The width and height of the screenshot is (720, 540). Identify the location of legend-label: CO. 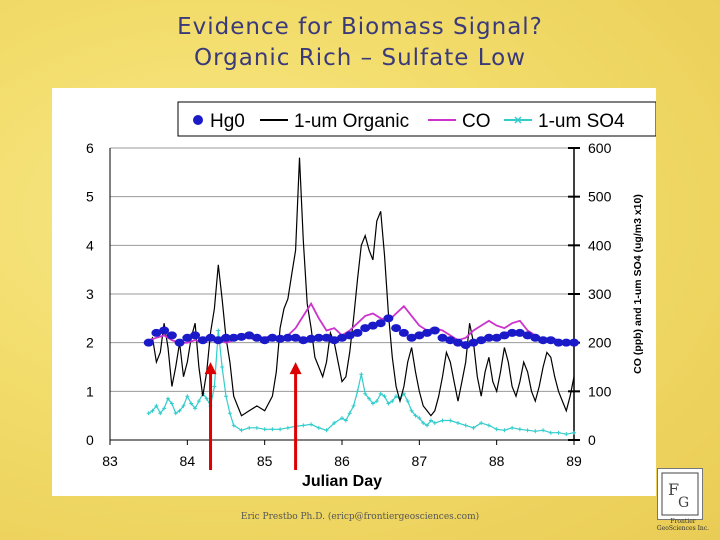
(476, 121).